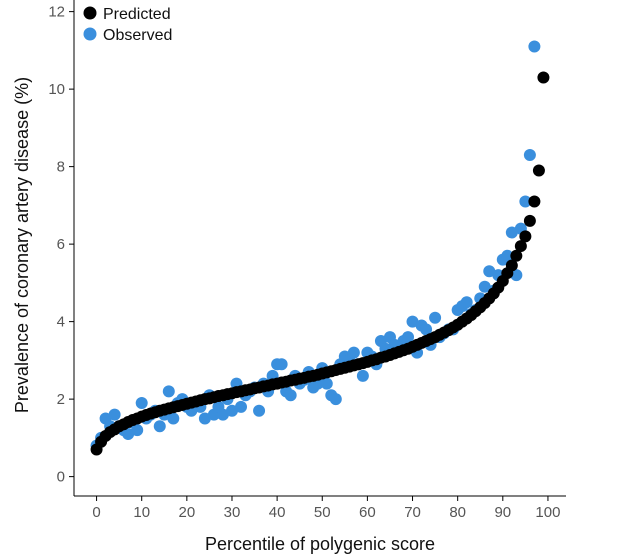  Describe the element at coordinates (322, 512) in the screenshot. I see `x-tick-label: 50` at that location.